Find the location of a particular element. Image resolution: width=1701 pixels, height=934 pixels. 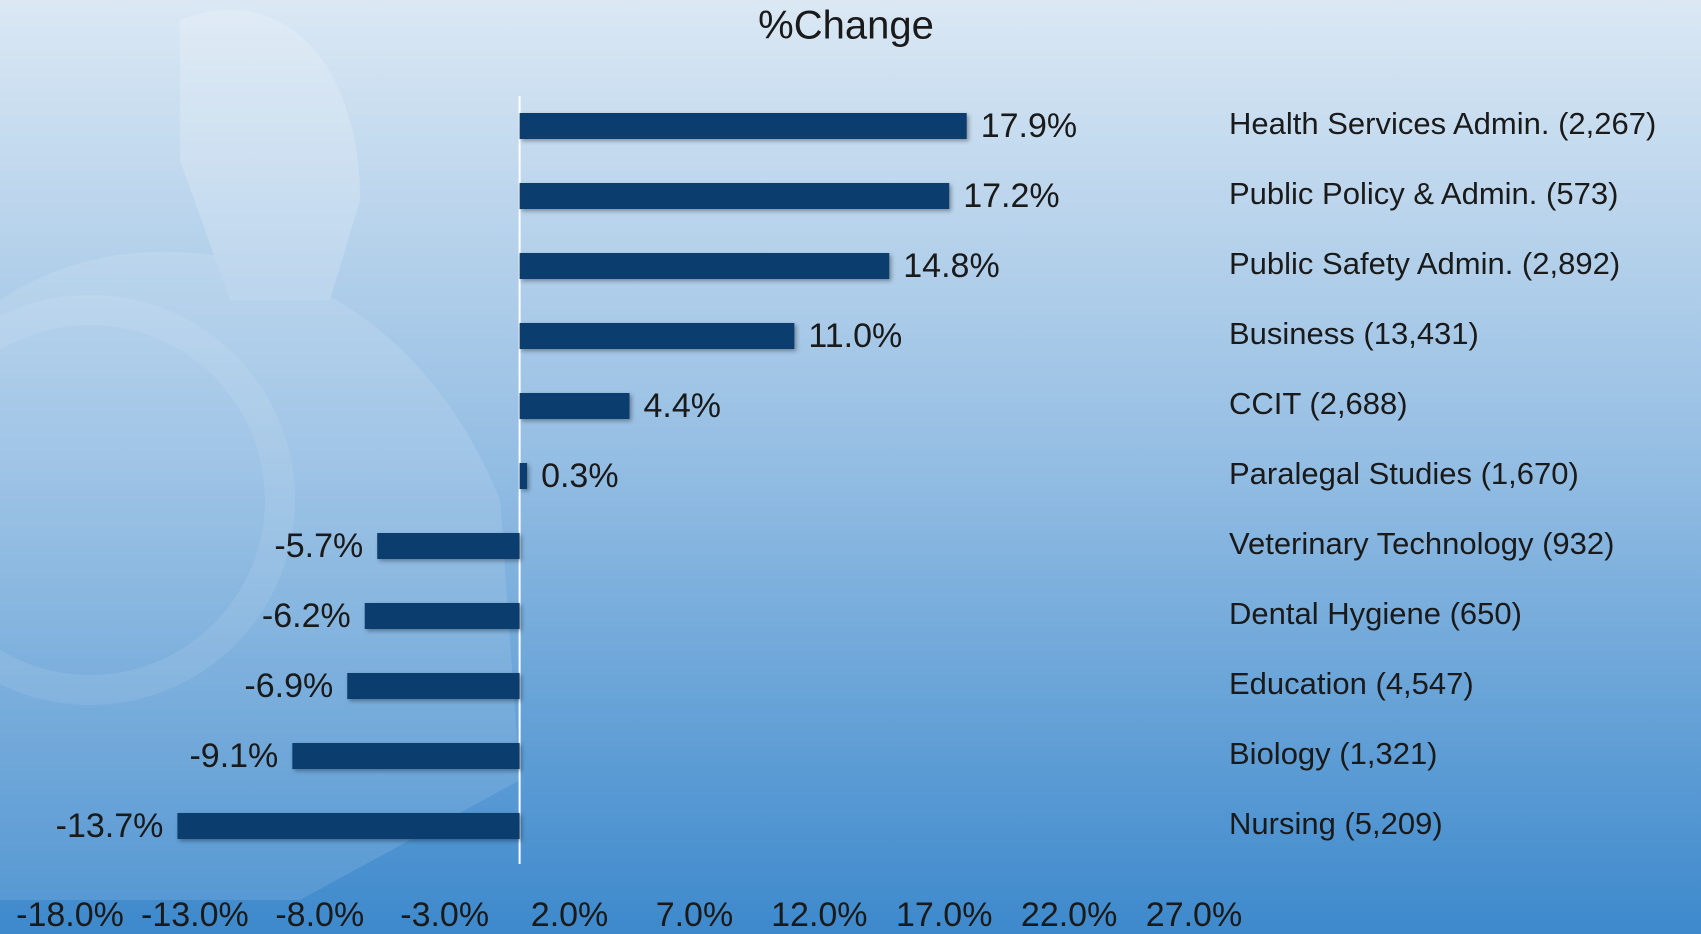

category-label: Health Services Admin. (2,267) is located at coordinates (1442, 123).